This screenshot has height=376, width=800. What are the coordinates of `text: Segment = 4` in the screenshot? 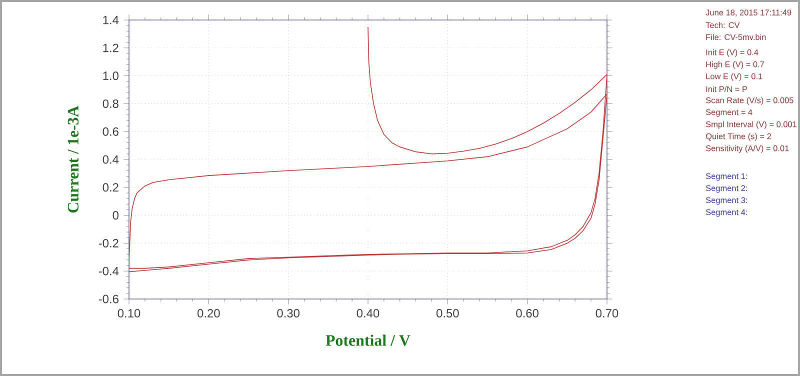 It's located at (729, 113).